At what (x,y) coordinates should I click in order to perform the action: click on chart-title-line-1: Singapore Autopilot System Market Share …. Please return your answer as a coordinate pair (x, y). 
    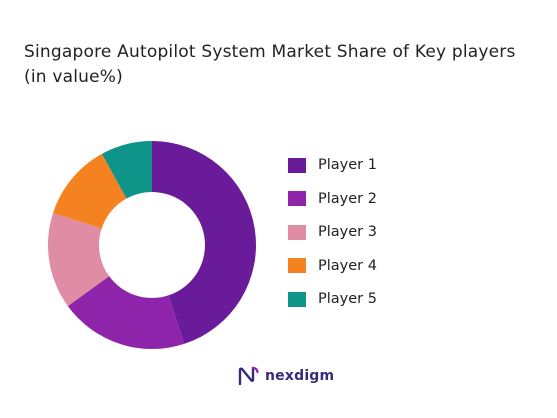
    Looking at the image, I should click on (270, 52).